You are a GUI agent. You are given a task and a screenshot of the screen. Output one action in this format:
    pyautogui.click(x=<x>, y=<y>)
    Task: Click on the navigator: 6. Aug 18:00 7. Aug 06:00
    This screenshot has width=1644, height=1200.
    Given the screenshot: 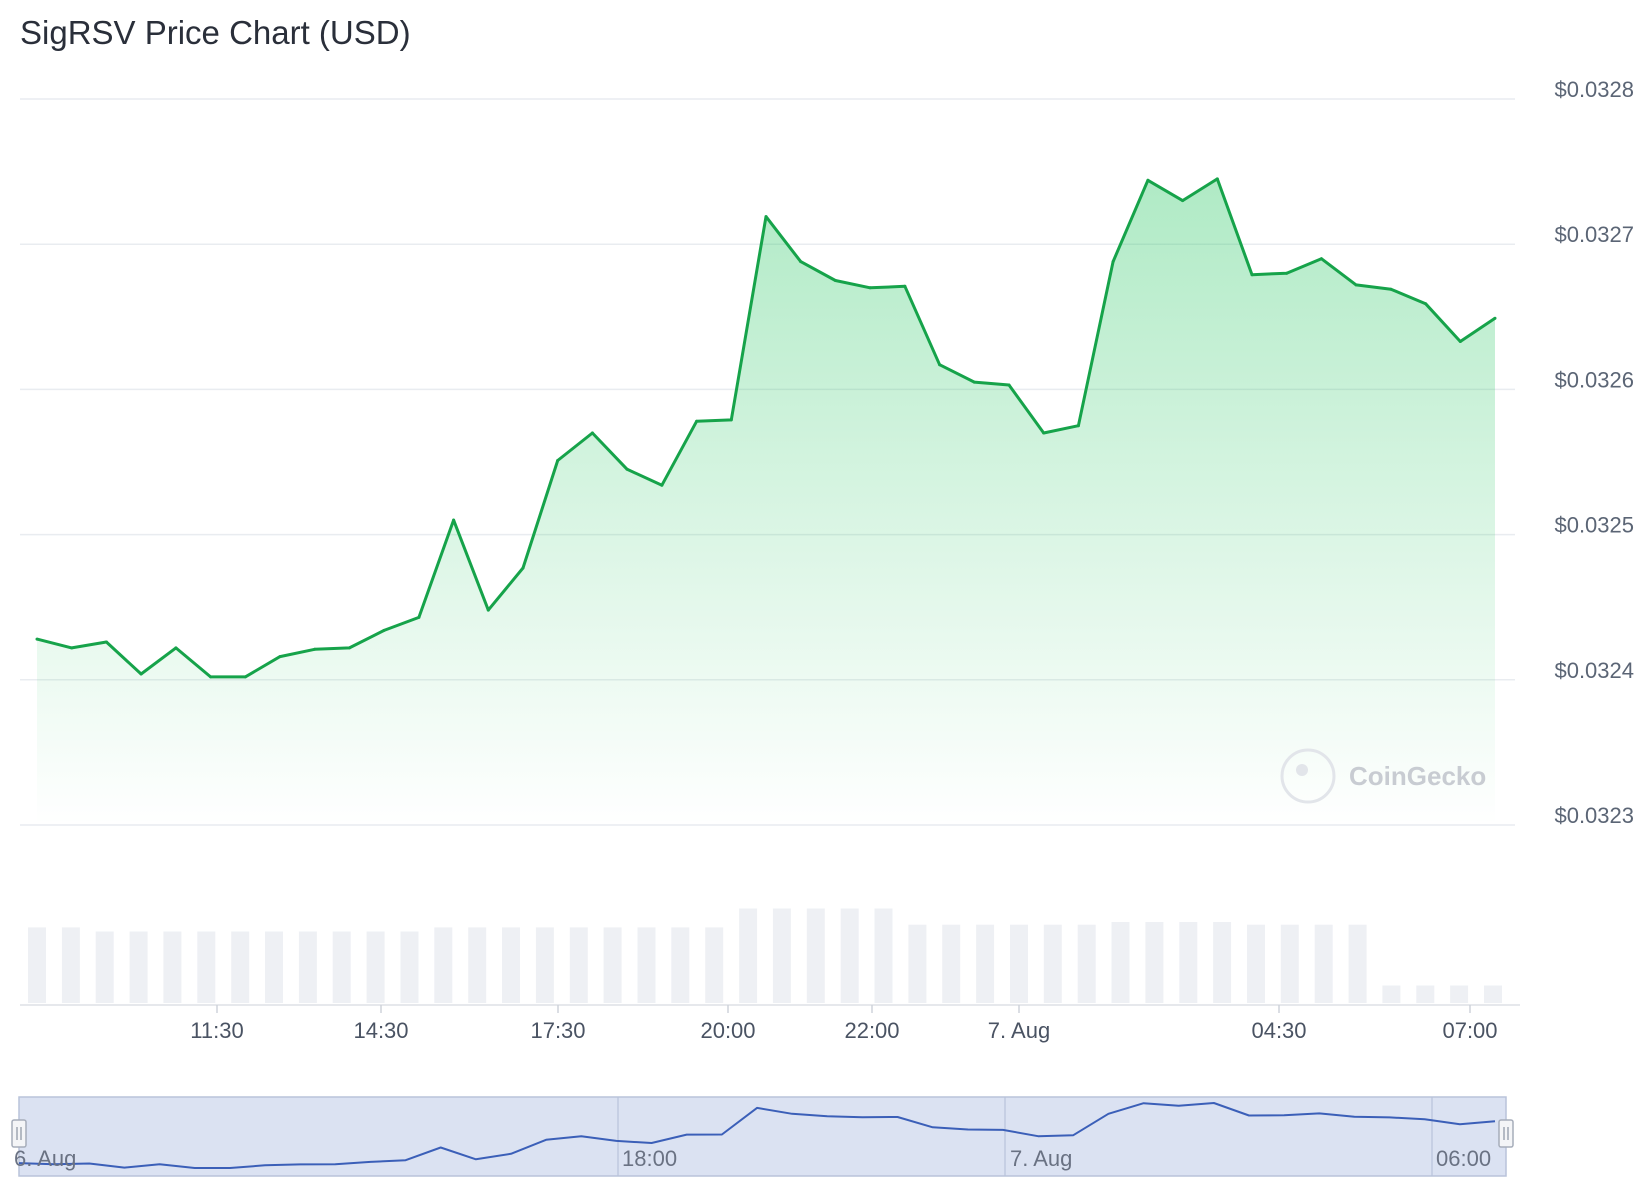 What is the action you would take?
    pyautogui.click(x=762, y=1136)
    